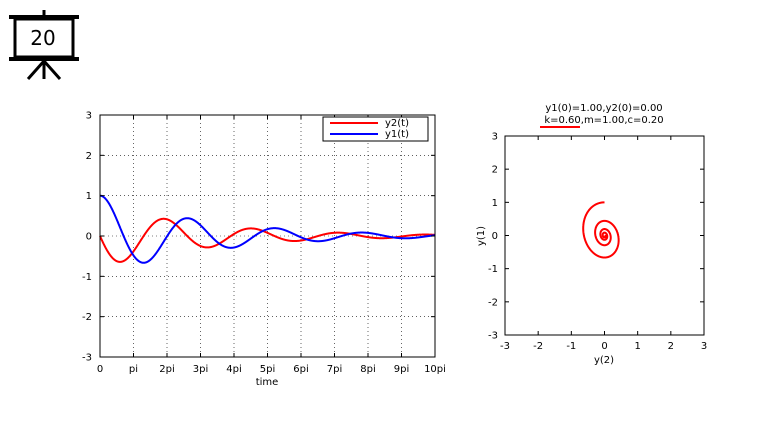 The width and height of the screenshot is (759, 426). Describe the element at coordinates (133, 369) in the screenshot. I see `x-tick-label: pi` at that location.